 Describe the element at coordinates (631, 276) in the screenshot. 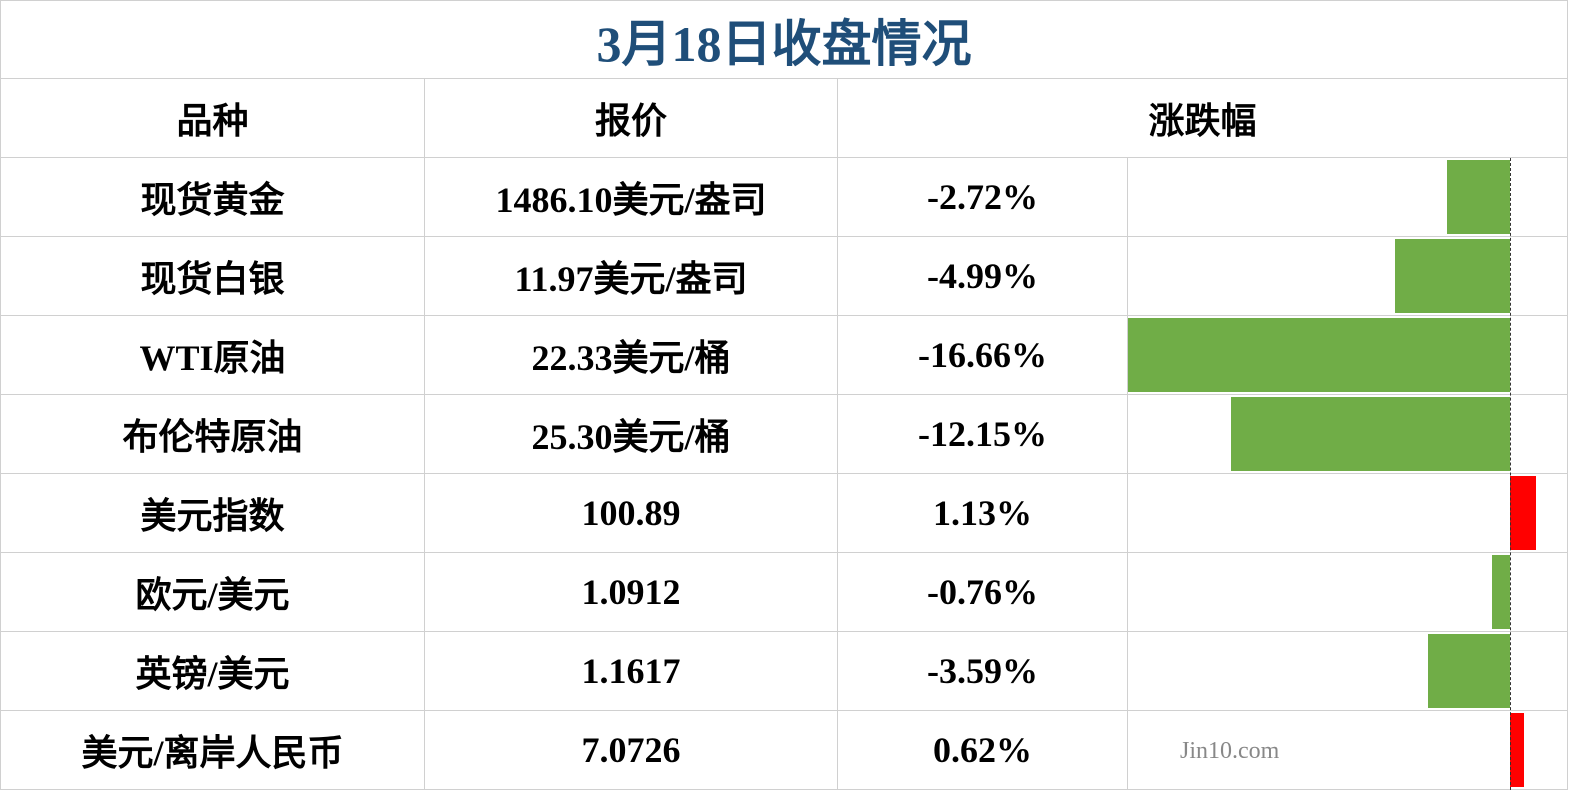

I see `price-cell: 11.97美元/盎司` at that location.